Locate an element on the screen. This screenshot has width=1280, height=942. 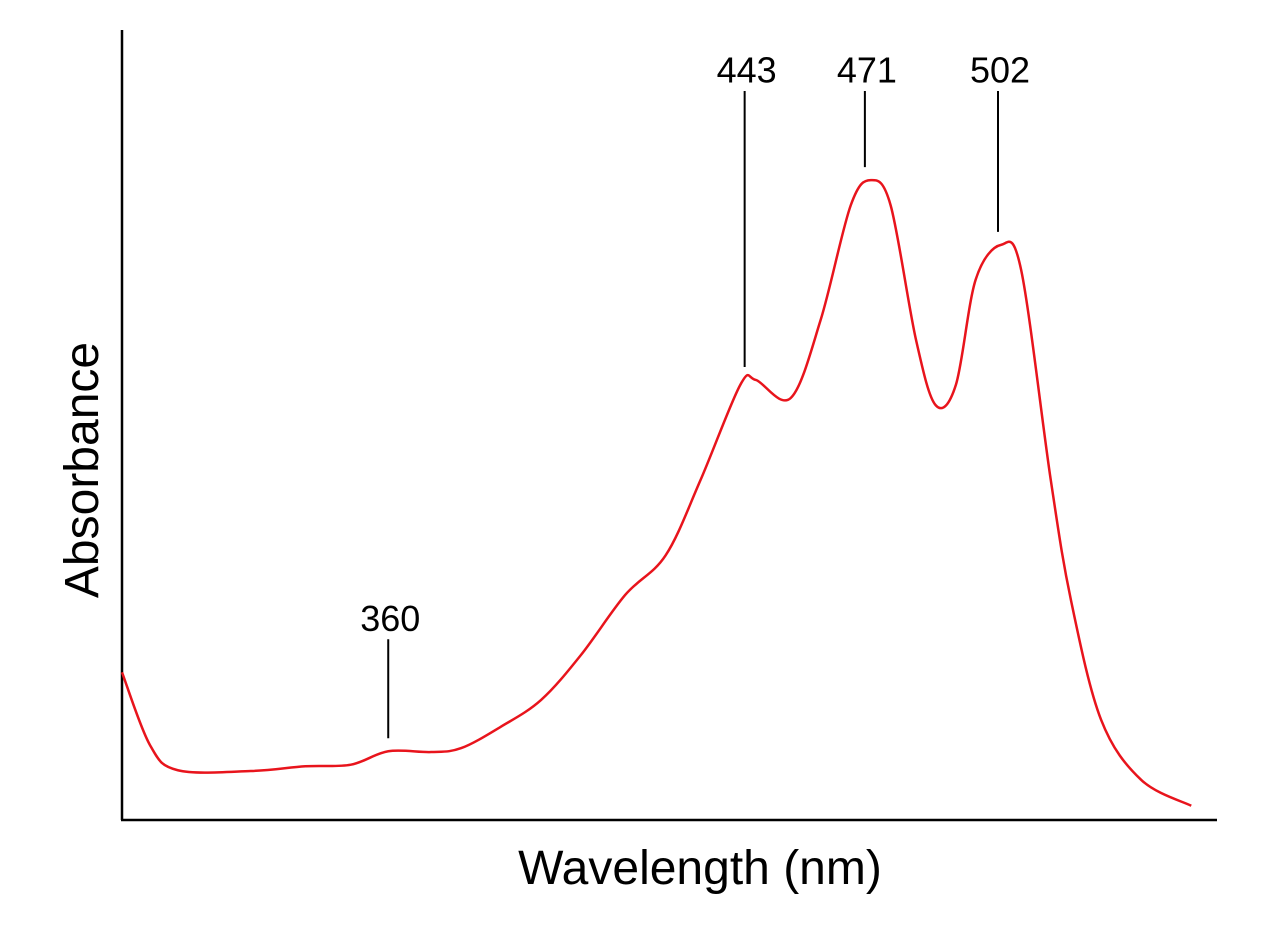
peak-label: 443 is located at coordinates (747, 70).